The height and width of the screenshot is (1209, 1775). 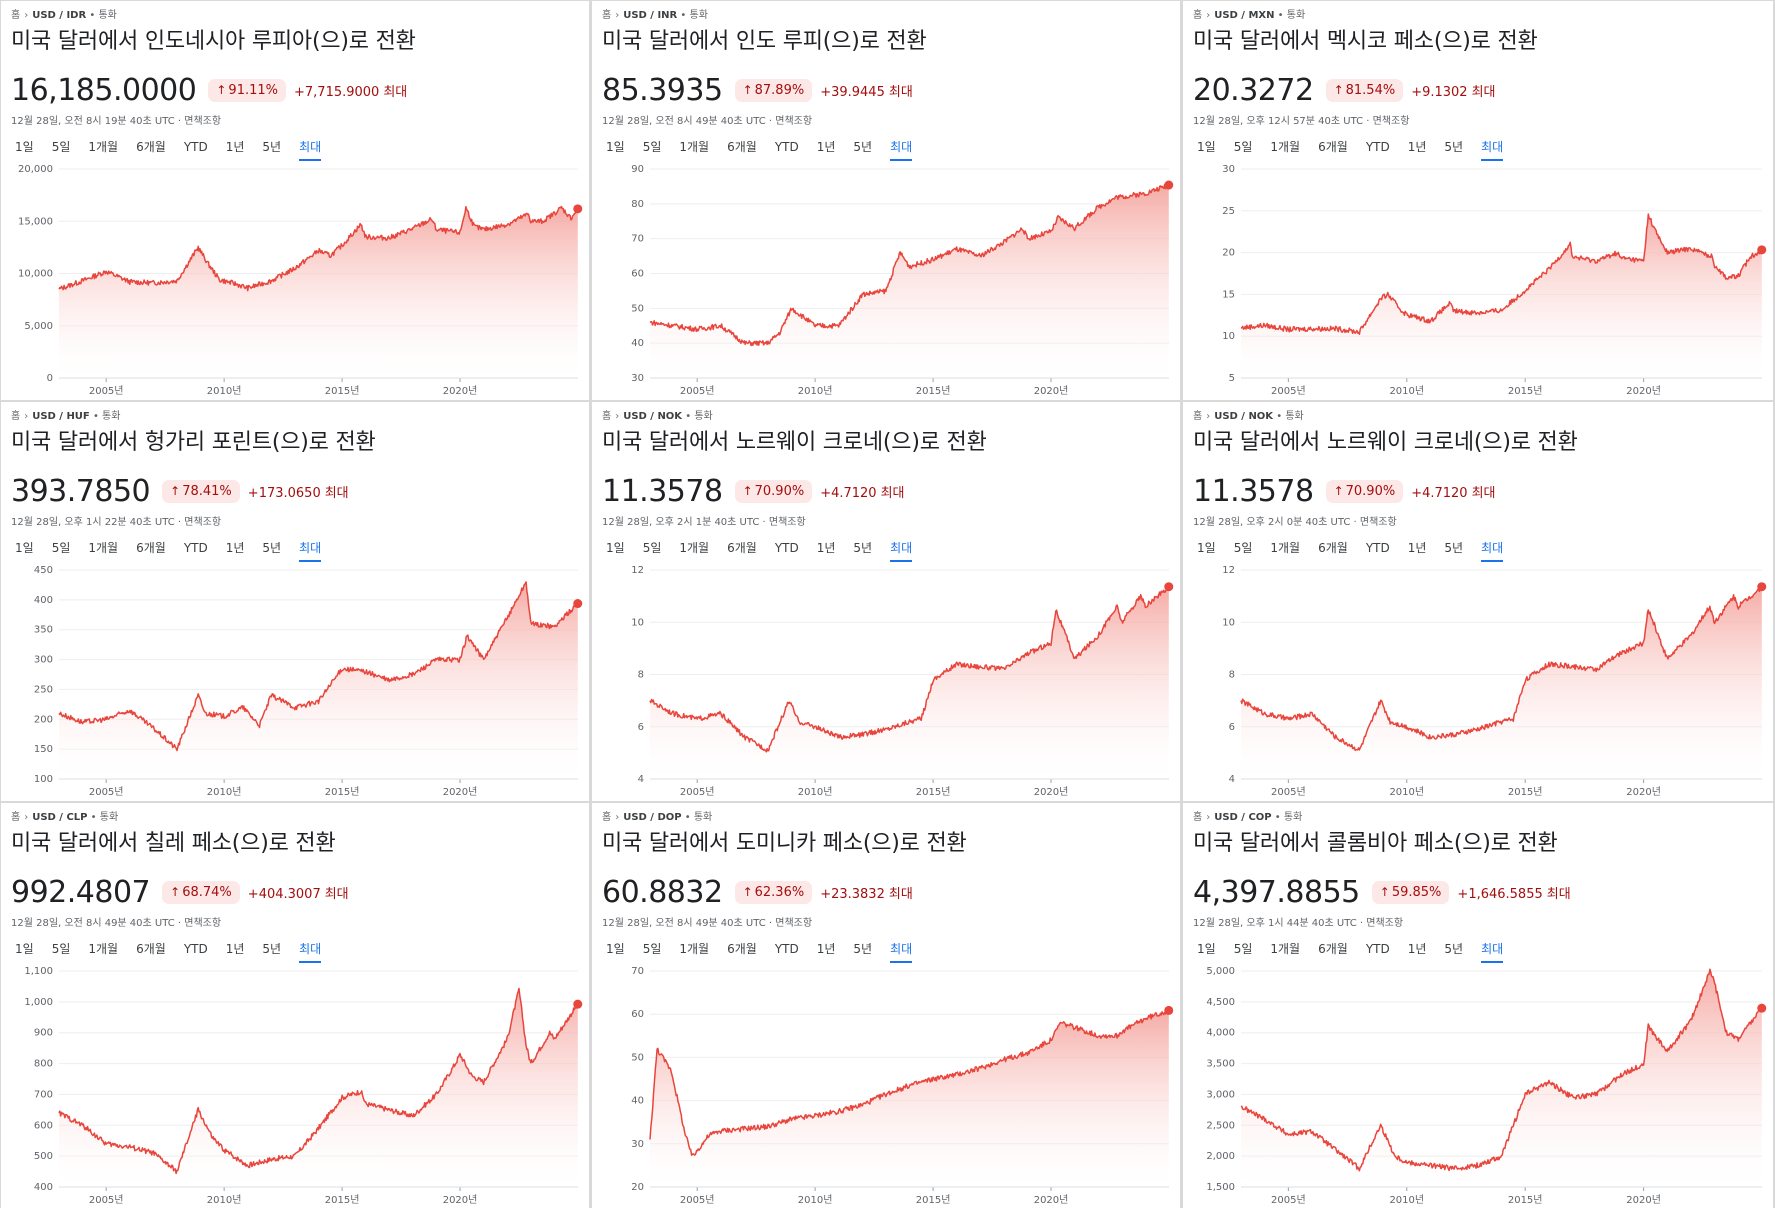 I want to click on breadcrumb: 홈 › USD / INR • 통화, so click(x=655, y=13).